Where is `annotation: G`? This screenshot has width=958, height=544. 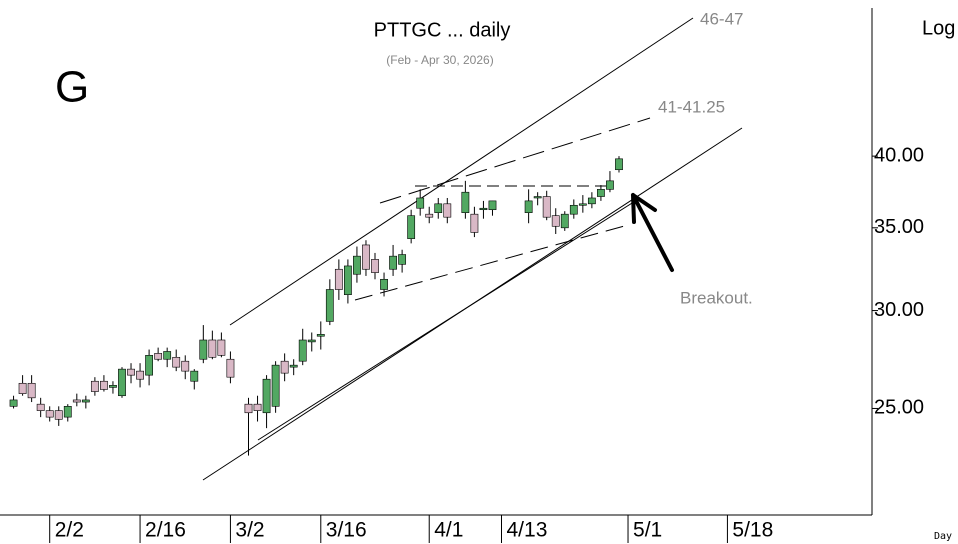 annotation: G is located at coordinates (72, 87).